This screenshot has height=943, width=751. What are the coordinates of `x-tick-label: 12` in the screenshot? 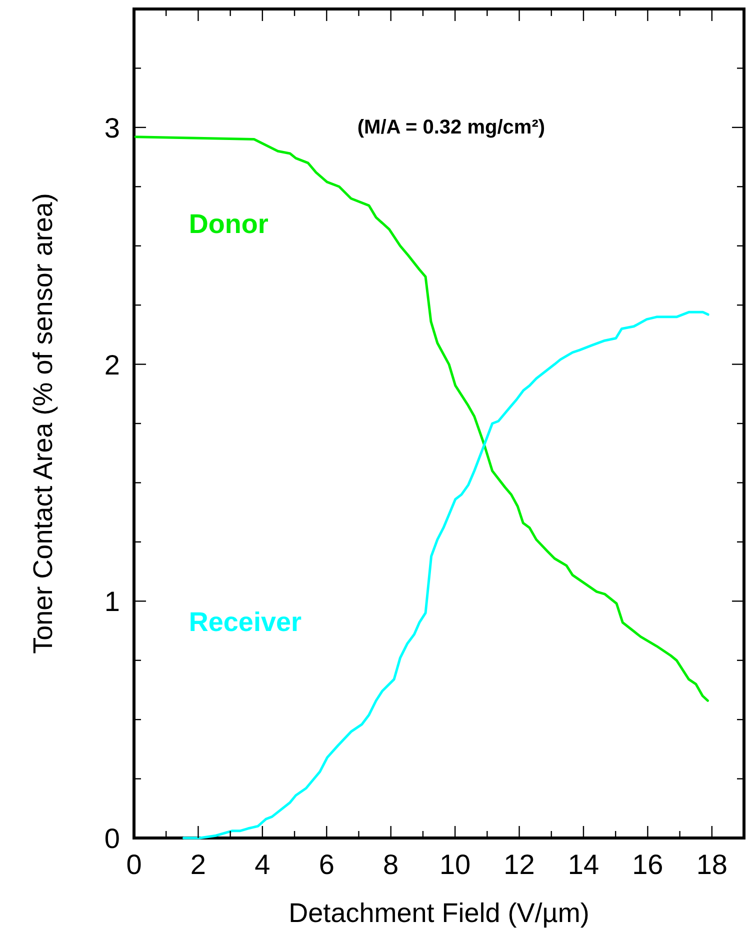 It's located at (519, 864).